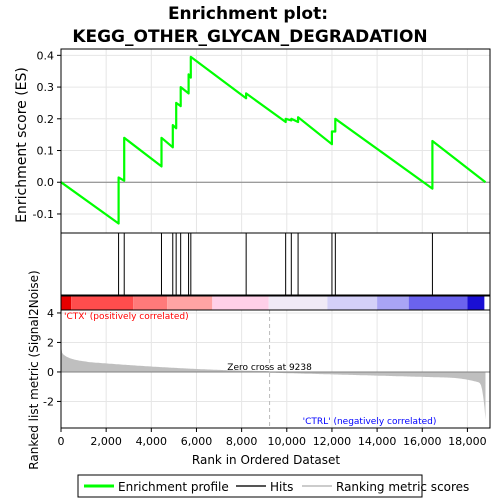 This screenshot has height=500, width=500. I want to click on x-tick-label: 6,000, so click(197, 441).